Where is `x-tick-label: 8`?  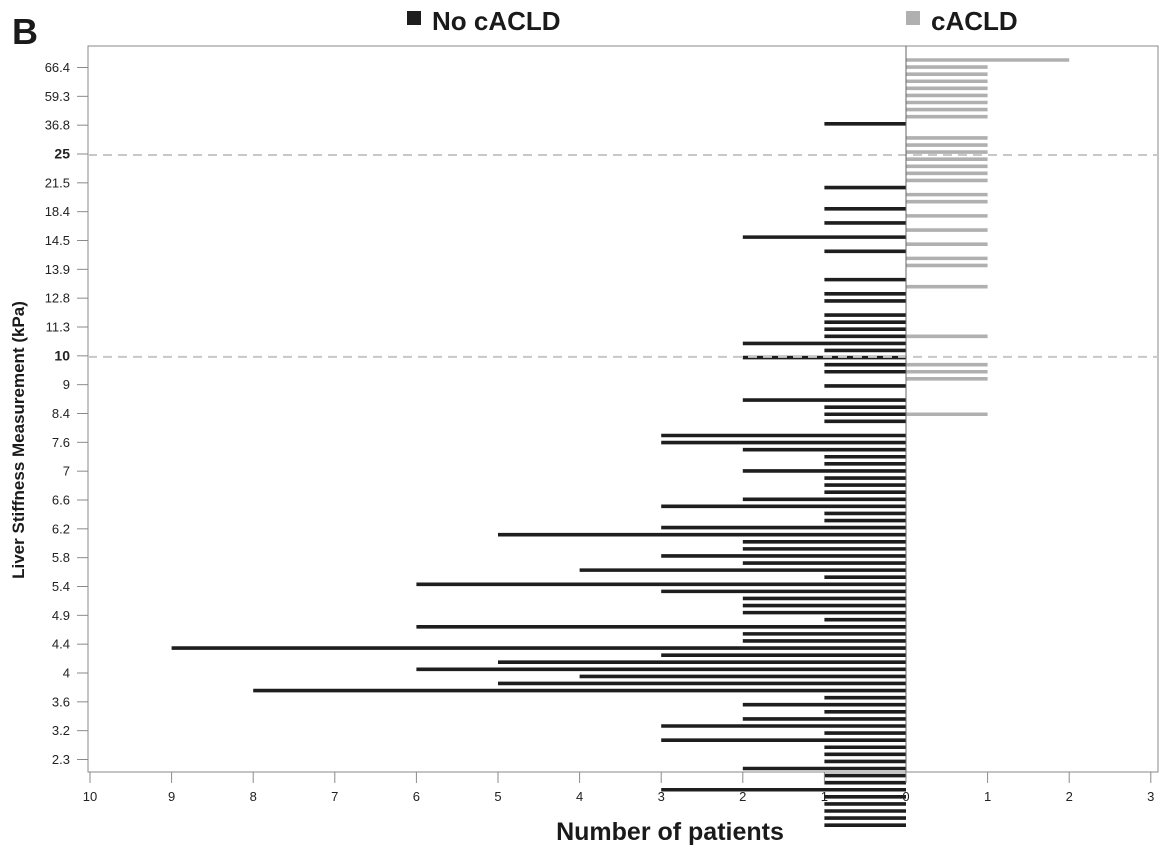 x-tick-label: 8 is located at coordinates (253, 796).